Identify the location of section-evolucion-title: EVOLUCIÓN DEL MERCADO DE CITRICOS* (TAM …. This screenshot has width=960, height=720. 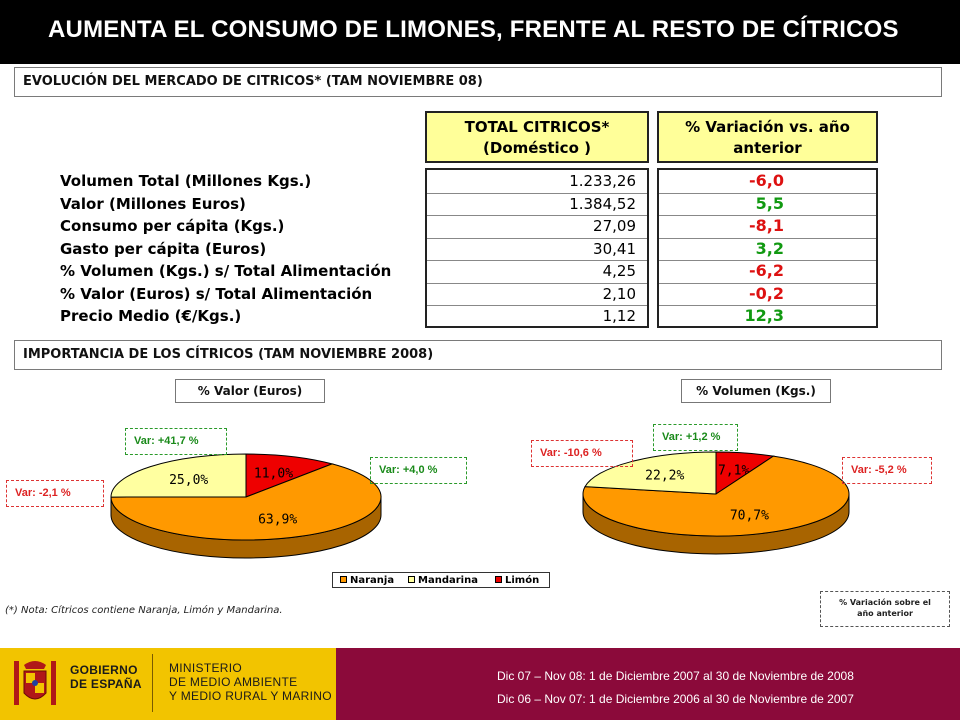
(253, 81).